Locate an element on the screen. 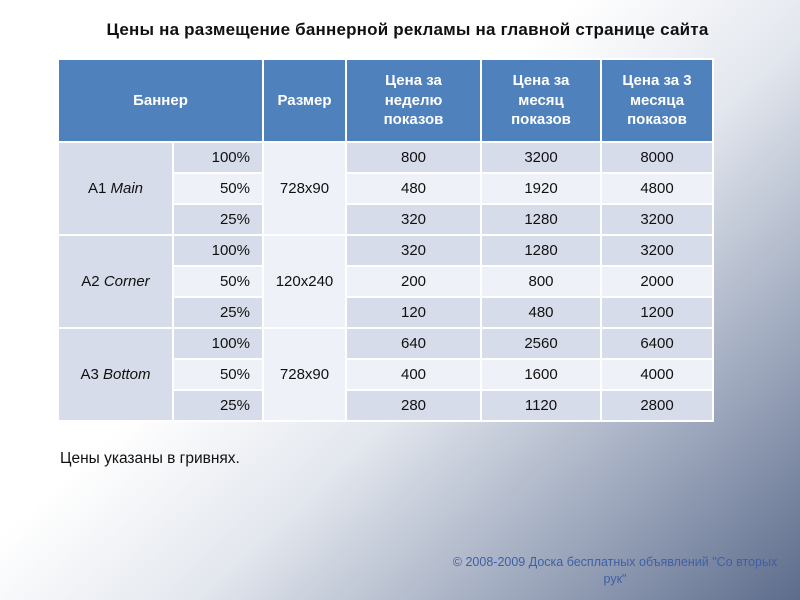 Image resolution: width=800 pixels, height=600 pixels. price-month-cell: 800 is located at coordinates (541, 281).